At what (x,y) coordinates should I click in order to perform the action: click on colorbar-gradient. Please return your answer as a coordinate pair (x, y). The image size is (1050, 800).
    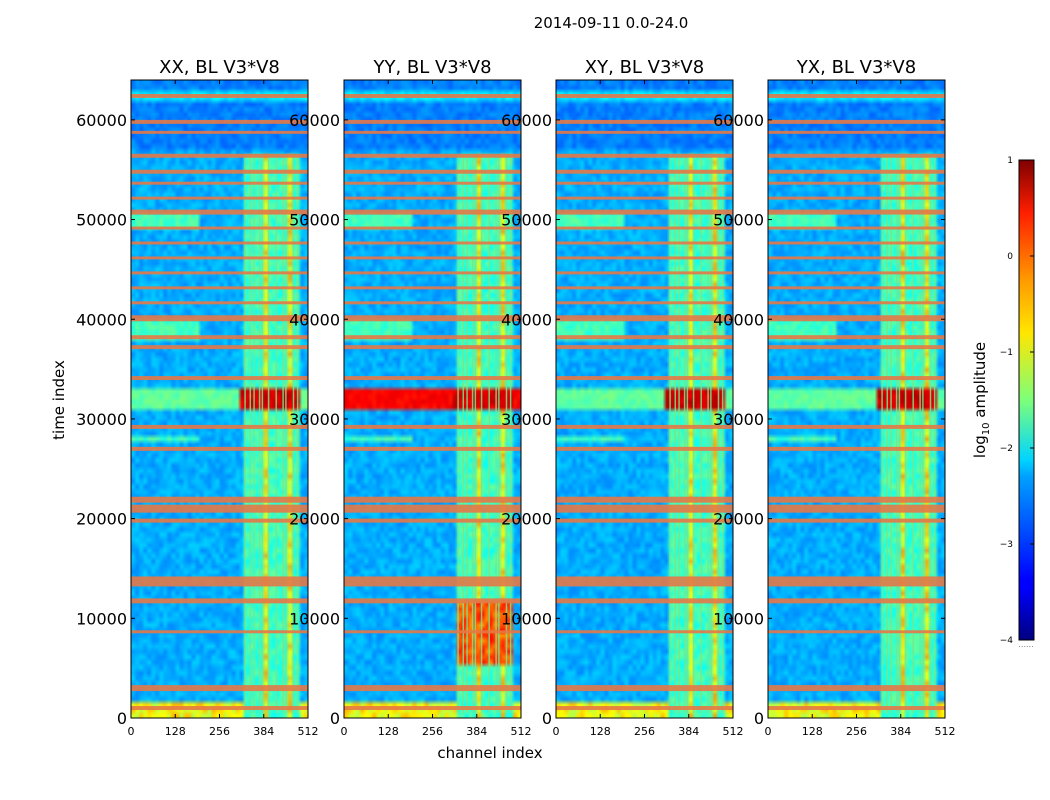
    Looking at the image, I should click on (1026, 400).